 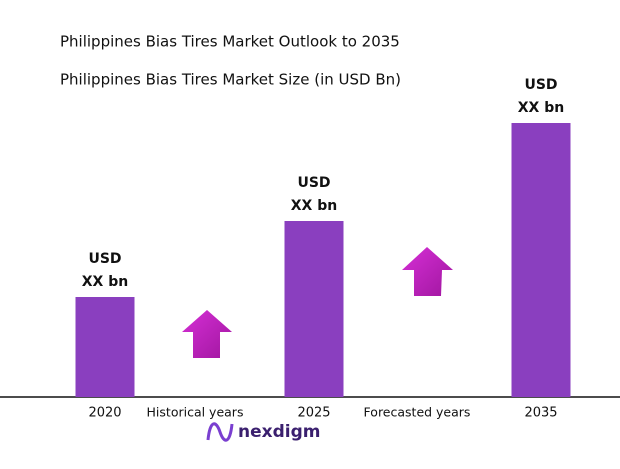 I want to click on x-tick-label: 2035, so click(x=540, y=413).